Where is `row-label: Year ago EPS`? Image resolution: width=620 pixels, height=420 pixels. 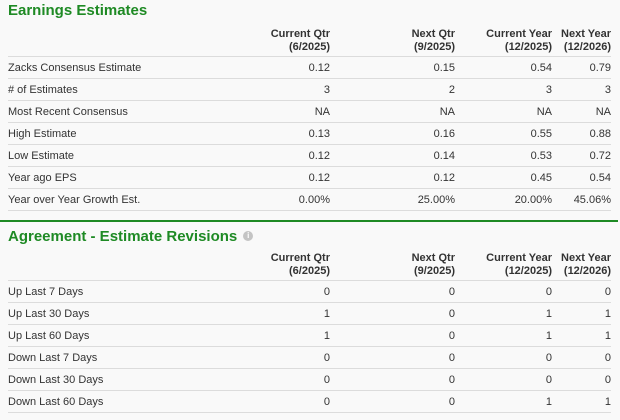
row-label: Year ago EPS is located at coordinates (123, 177).